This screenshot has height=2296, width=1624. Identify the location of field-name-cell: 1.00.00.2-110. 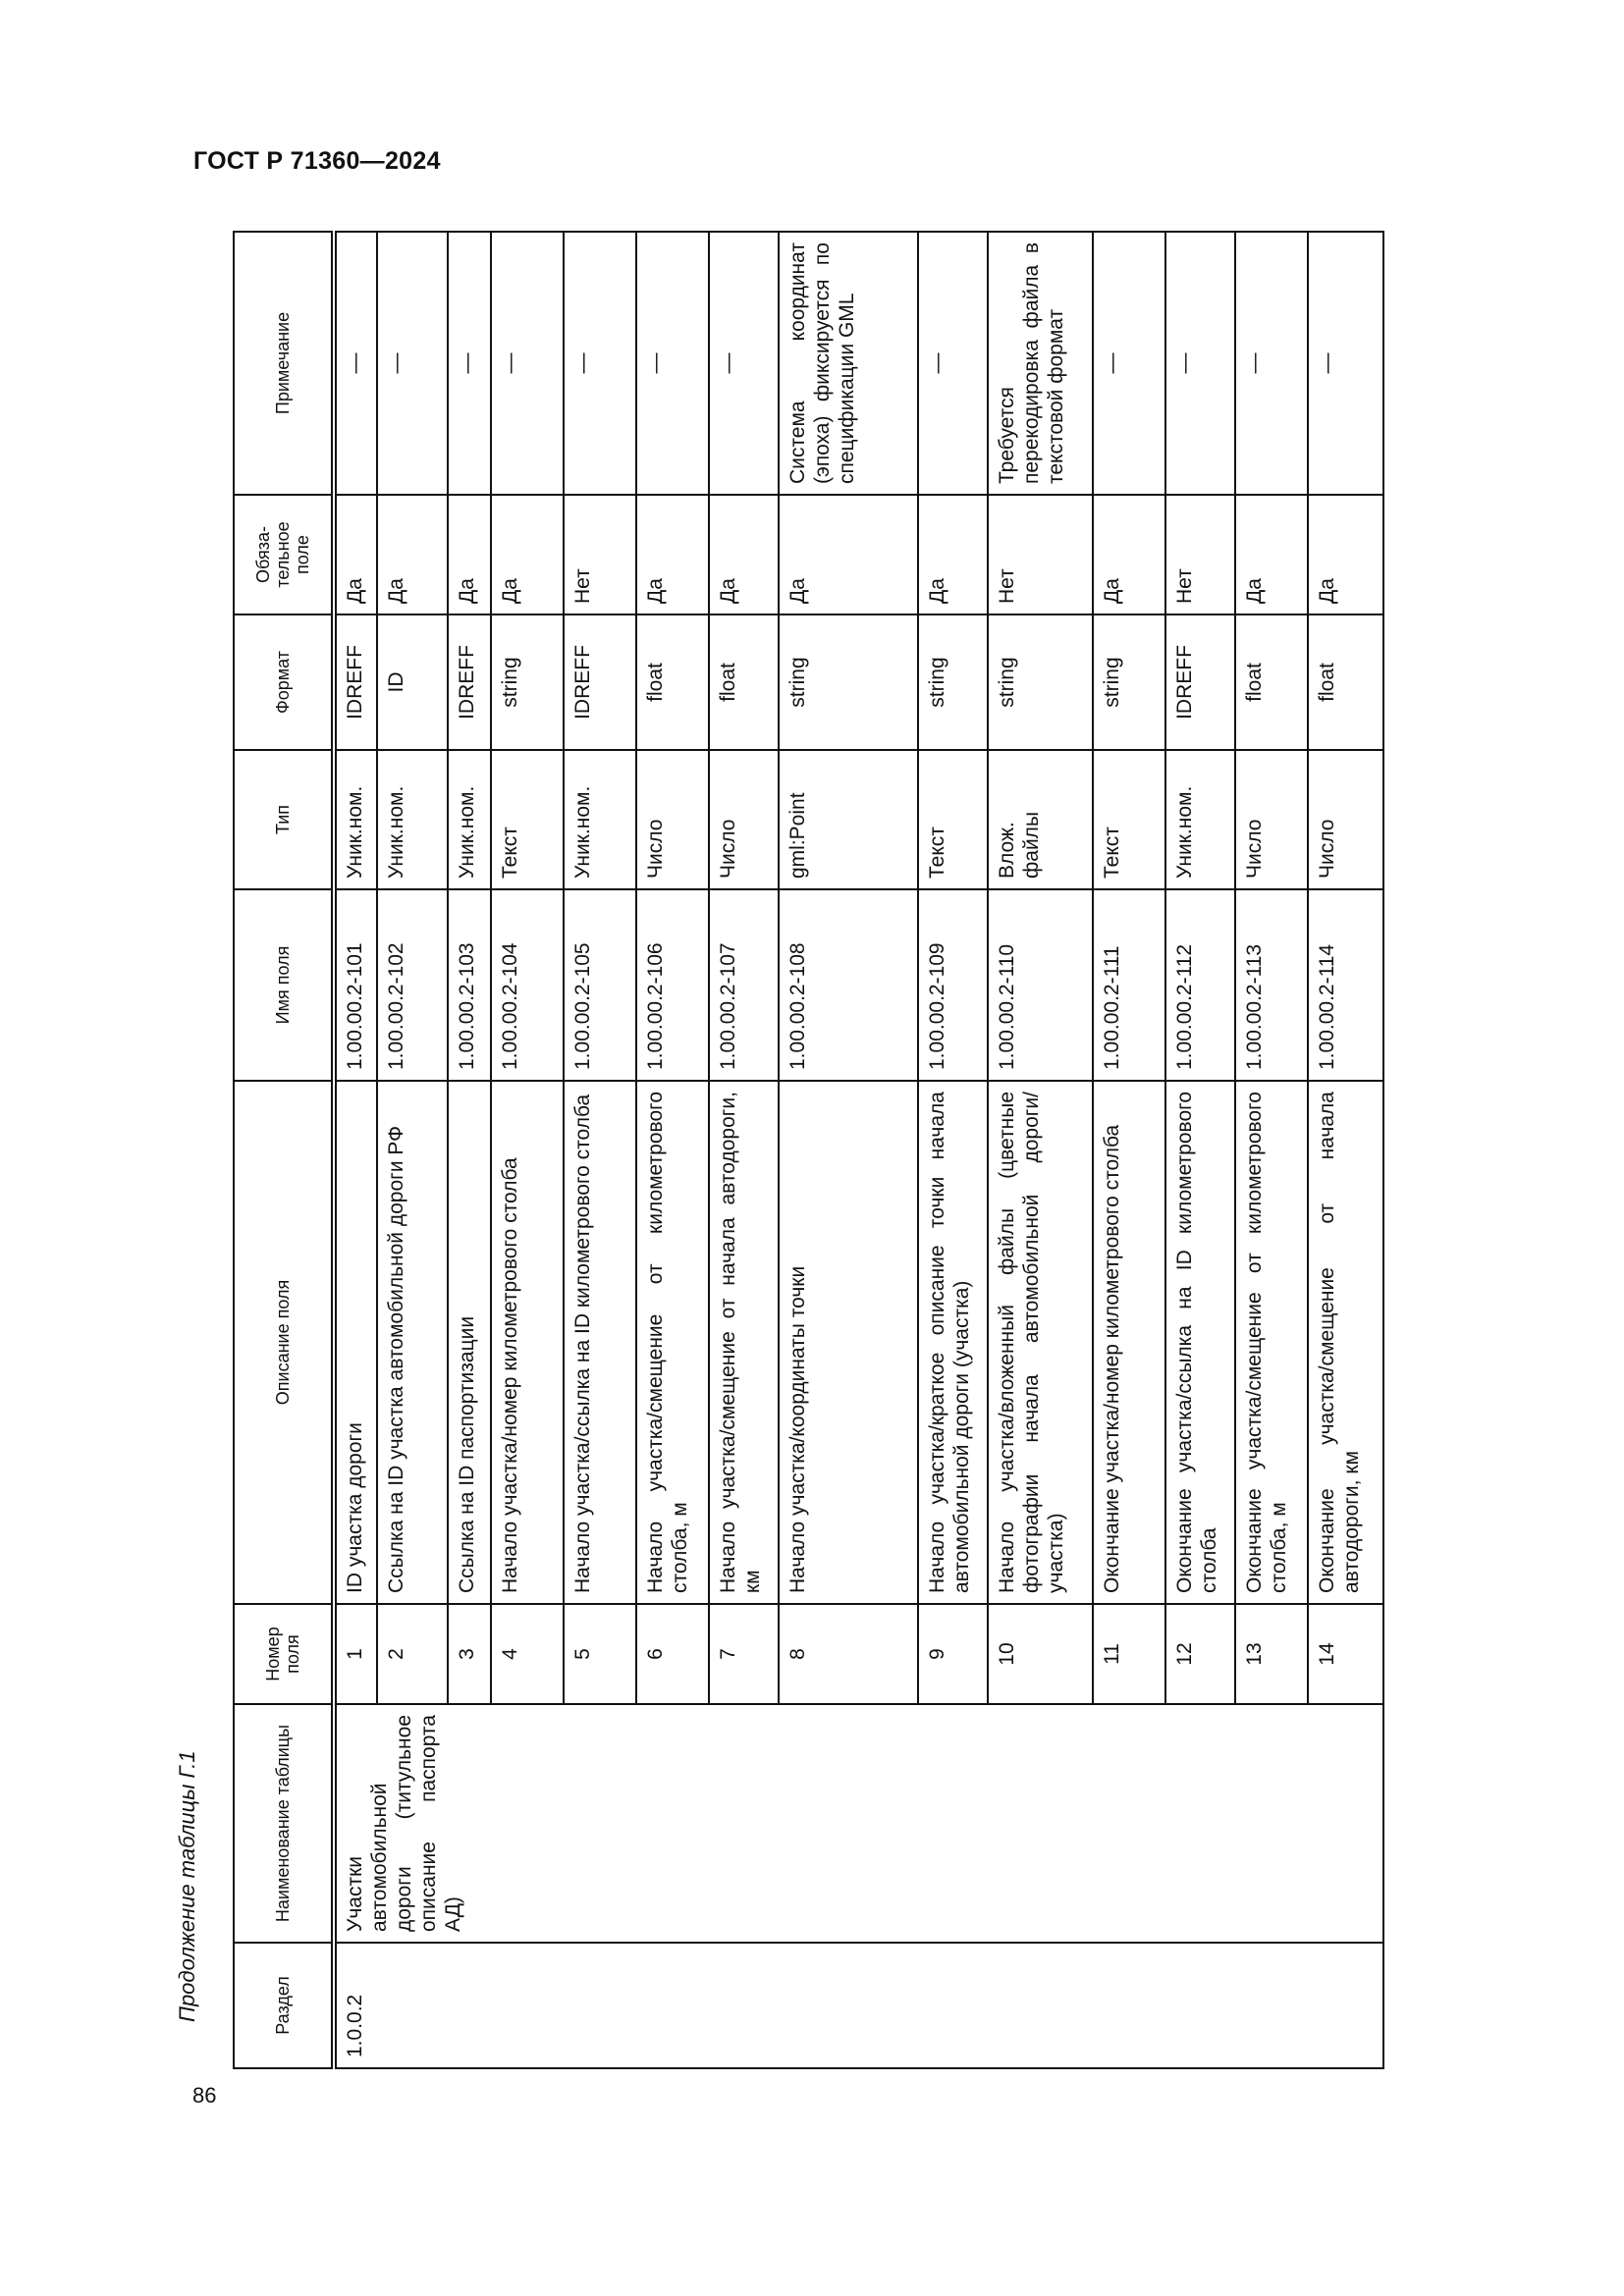
(1040, 985).